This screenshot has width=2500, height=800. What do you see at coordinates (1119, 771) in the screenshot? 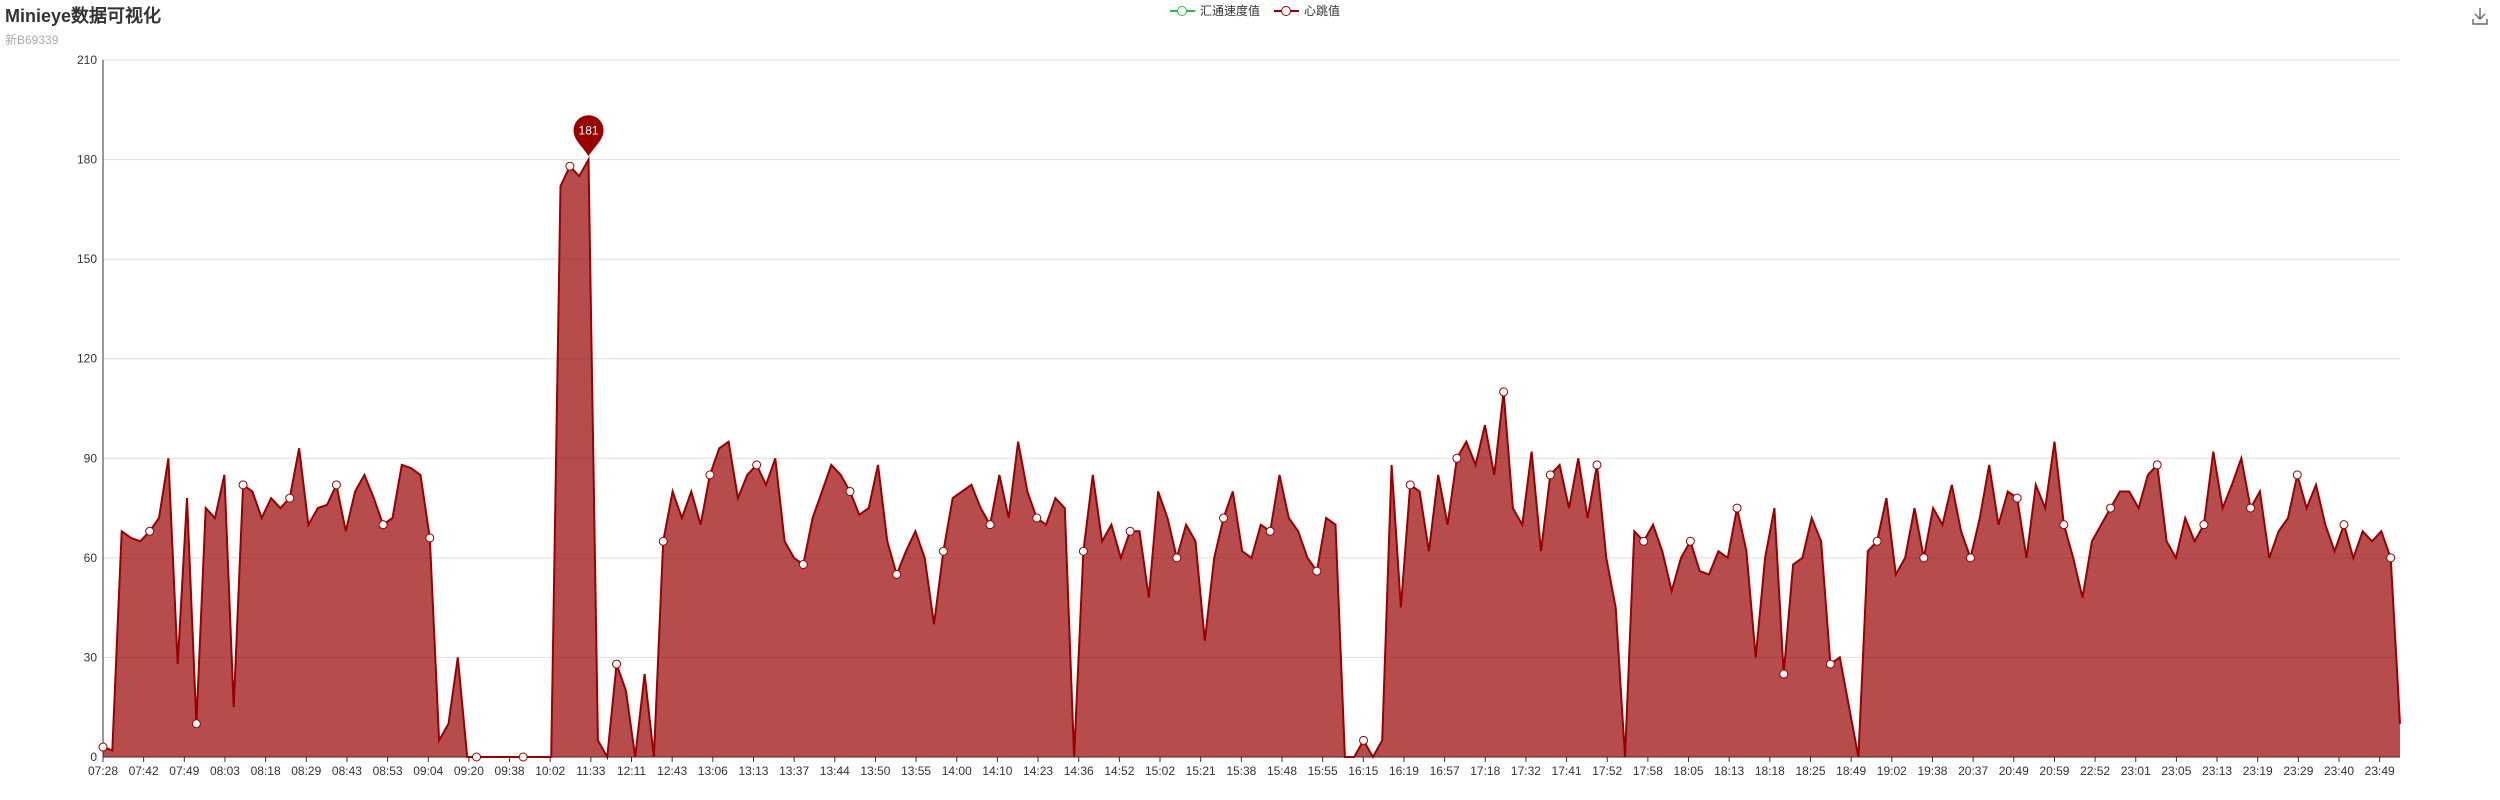
I see `x-tick-label: 14:52` at bounding box center [1119, 771].